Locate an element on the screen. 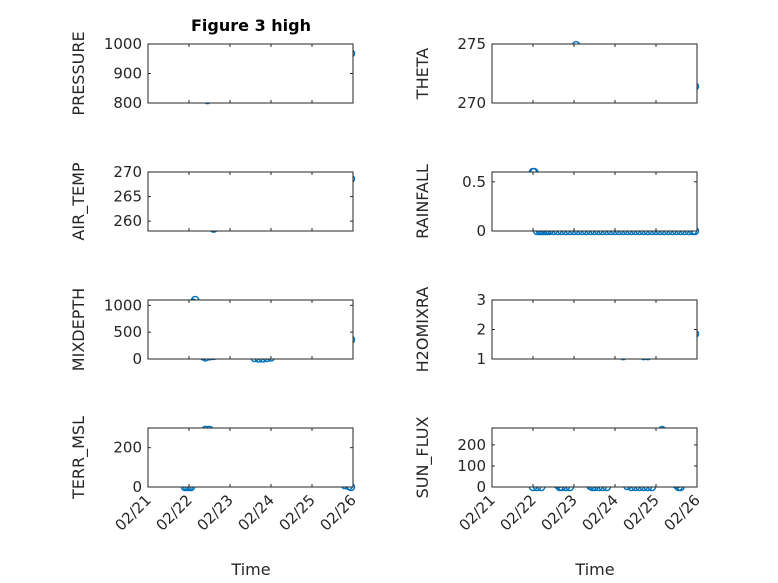 The height and width of the screenshot is (583, 778). y-tick-label: 3 is located at coordinates (481, 300).